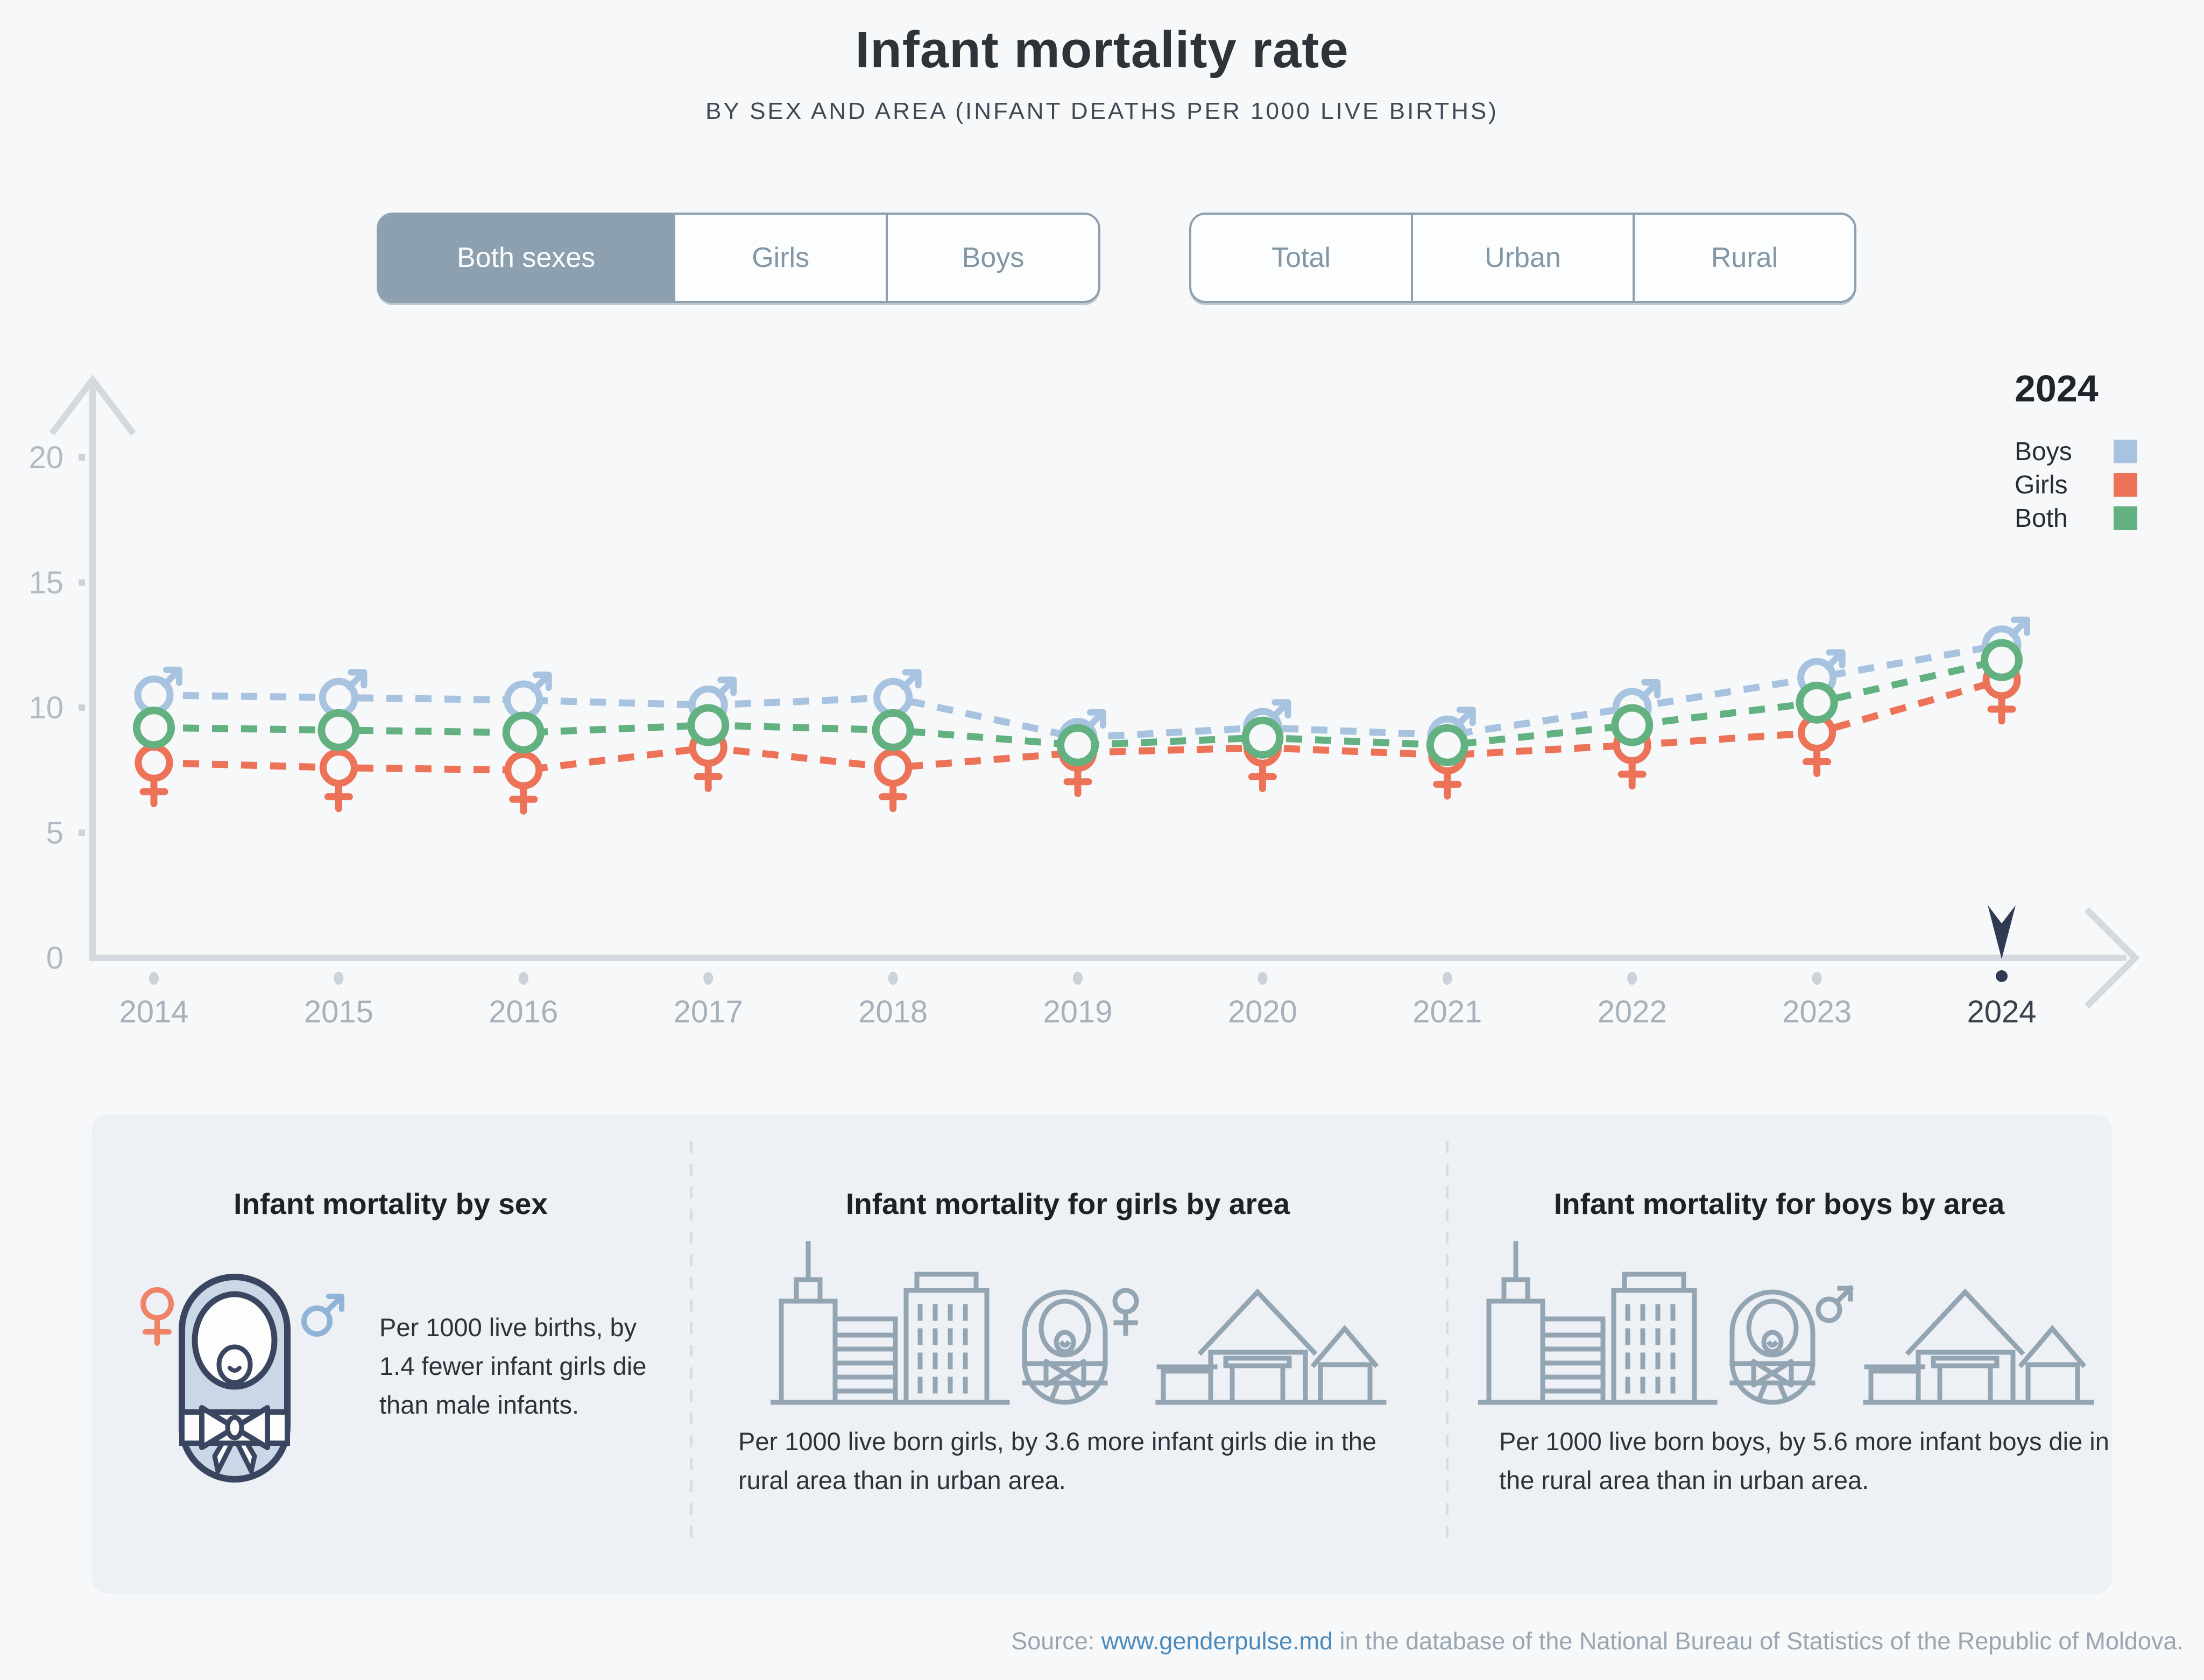 The width and height of the screenshot is (2204, 1680). Describe the element at coordinates (1077, 1011) in the screenshot. I see `year-label-2019: 2019` at that location.